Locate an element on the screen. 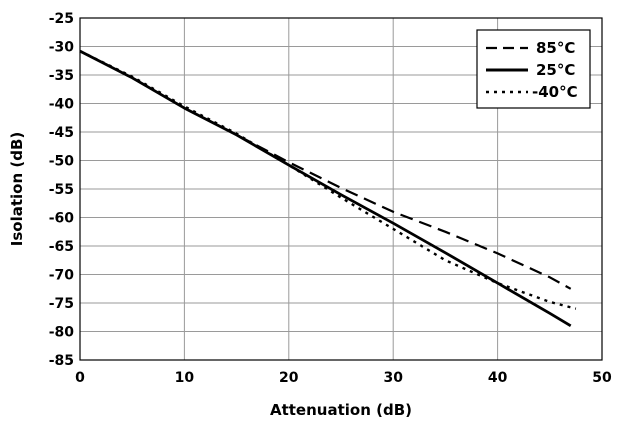 Image resolution: width=617 pixels, height=422 pixels. y-tick-label: -65 is located at coordinates (61, 247).